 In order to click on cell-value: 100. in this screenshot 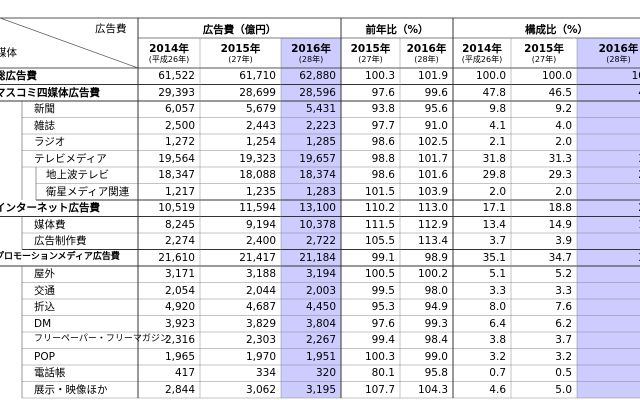, I will do `click(635, 76)`.